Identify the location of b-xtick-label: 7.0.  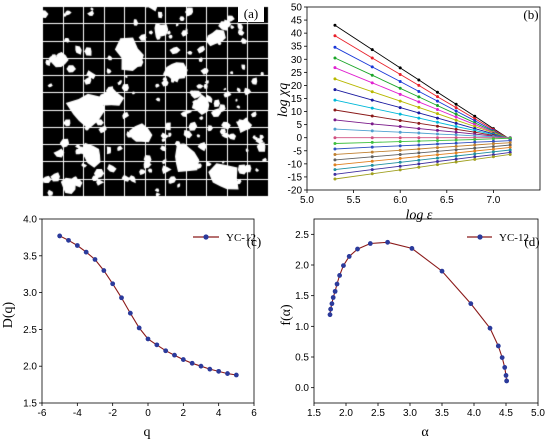
(493, 200).